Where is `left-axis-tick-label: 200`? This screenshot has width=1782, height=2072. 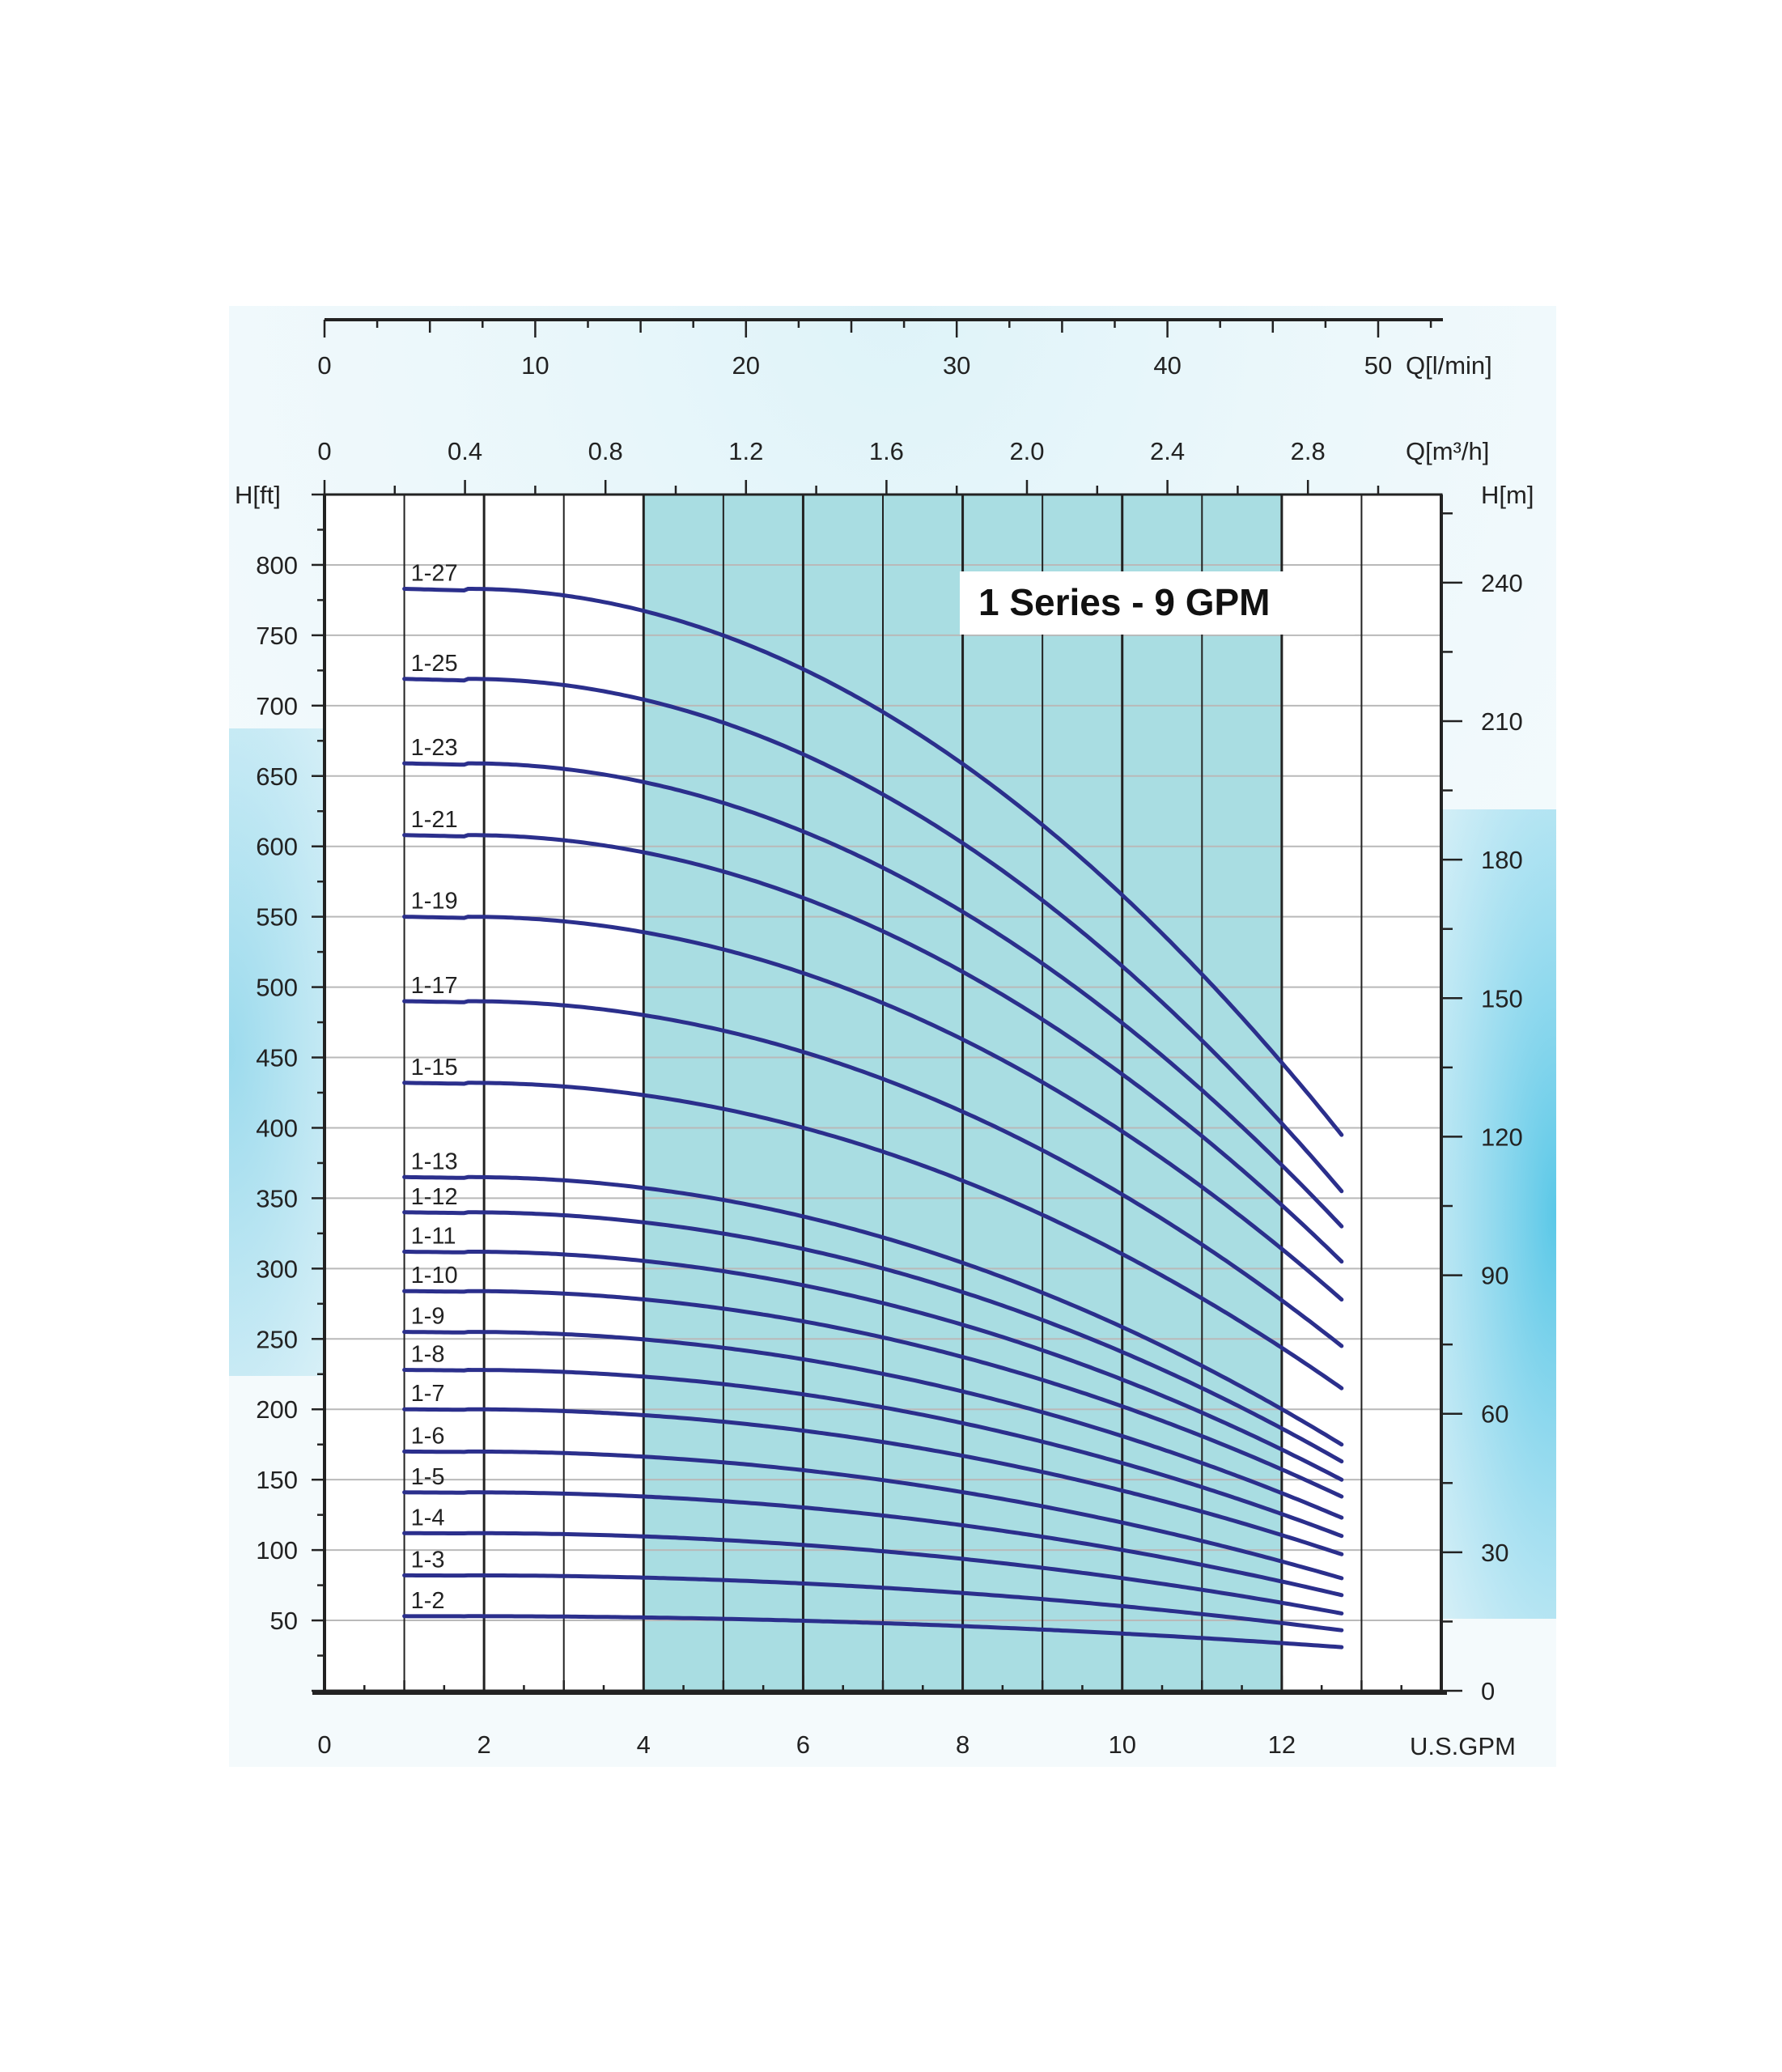 left-axis-tick-label: 200 is located at coordinates (277, 1409).